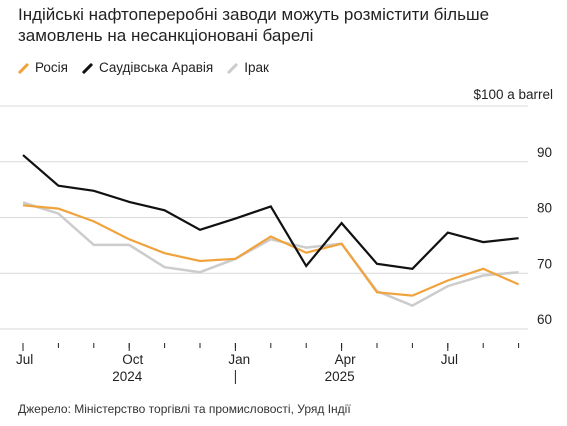  Describe the element at coordinates (132, 359) in the screenshot. I see `x-tick-label: Oct` at that location.